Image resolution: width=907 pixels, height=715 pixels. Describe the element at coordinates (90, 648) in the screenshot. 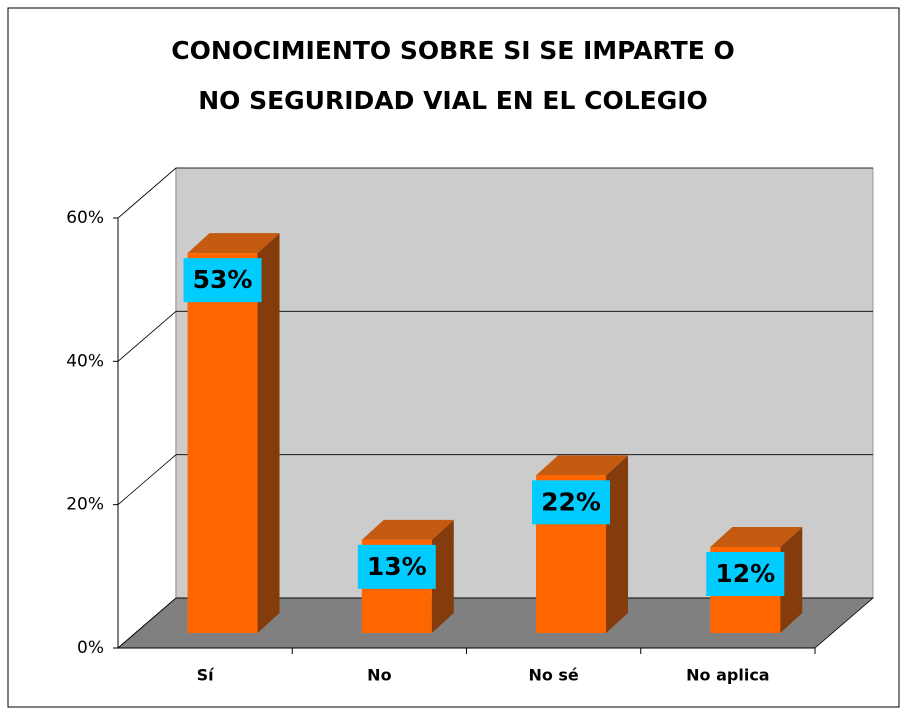

I see `y-tick-label: 0%` at that location.